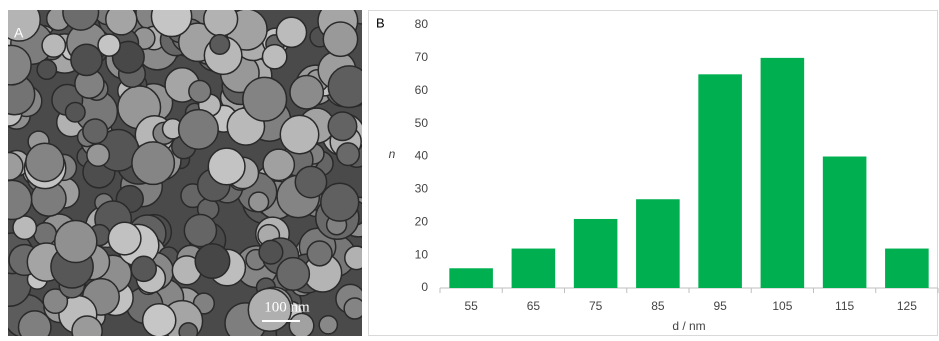 The width and height of the screenshot is (939, 341). Describe the element at coordinates (596, 306) in the screenshot. I see `x-tick-label: 75` at that location.